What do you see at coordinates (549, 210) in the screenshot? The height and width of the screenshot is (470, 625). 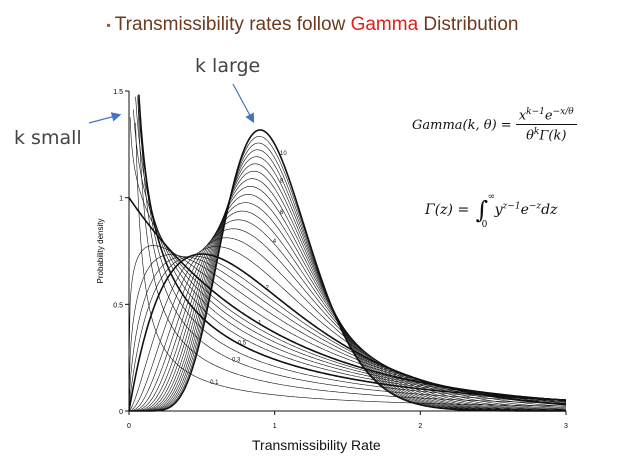 I see `integrand-dz: dz` at bounding box center [549, 210].